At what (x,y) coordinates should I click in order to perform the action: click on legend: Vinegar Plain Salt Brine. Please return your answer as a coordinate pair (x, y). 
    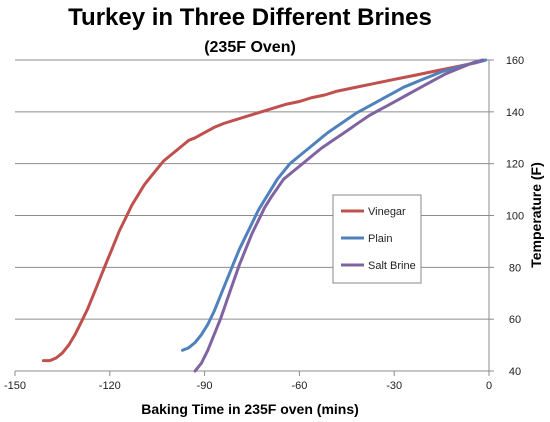
    Looking at the image, I should click on (377, 239).